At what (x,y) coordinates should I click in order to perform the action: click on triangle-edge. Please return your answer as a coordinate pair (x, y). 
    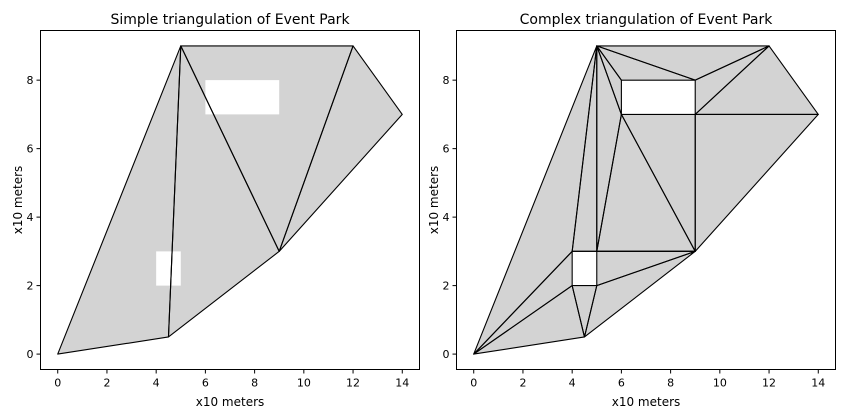
    Looking at the image, I should click on (340, 148).